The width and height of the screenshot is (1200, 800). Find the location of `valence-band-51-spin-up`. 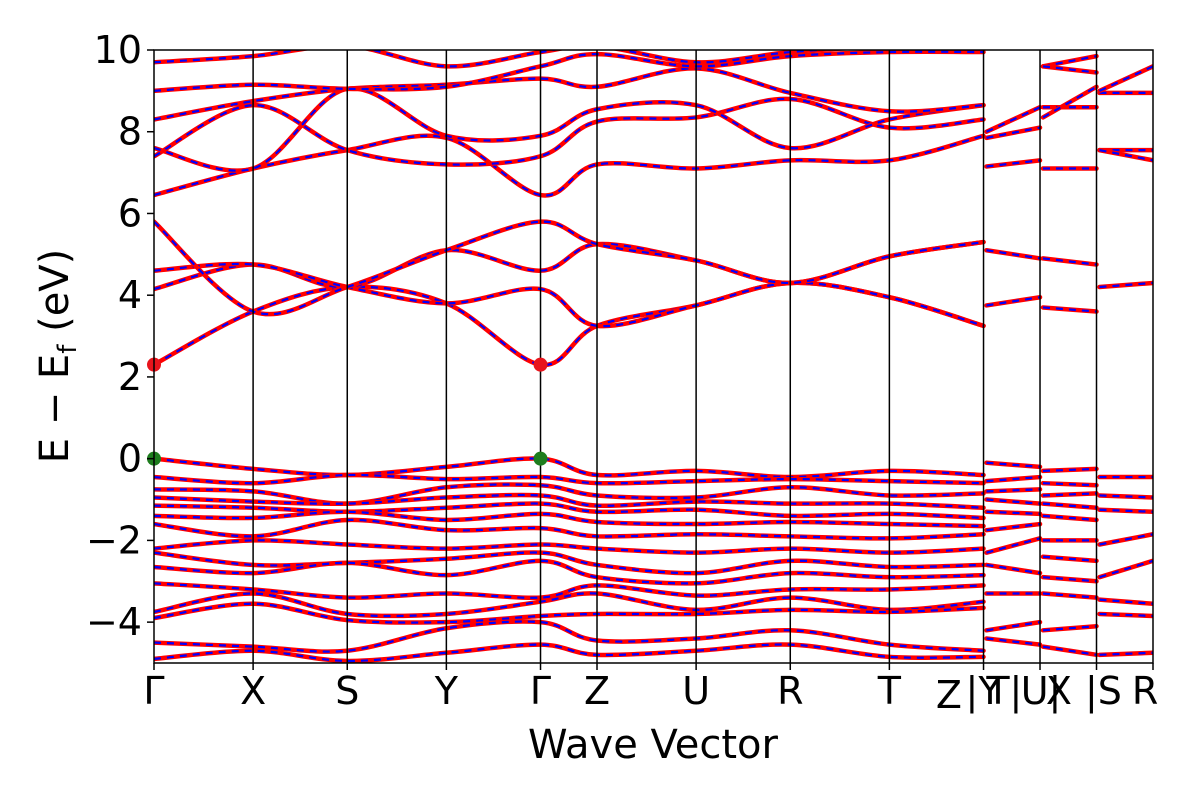

valence-band-51-spin-up is located at coordinates (1013, 626).